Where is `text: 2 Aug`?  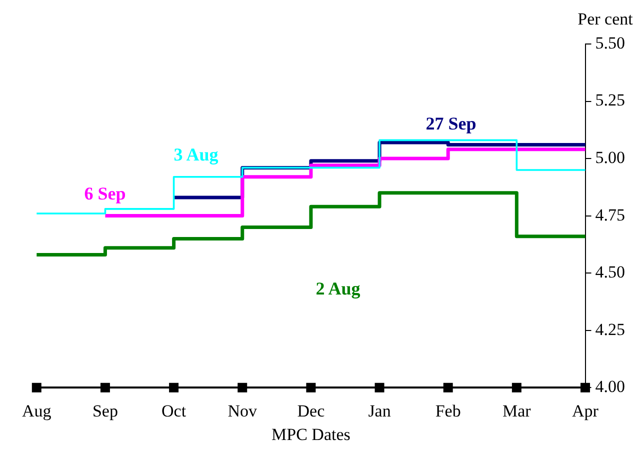 text: 2 Aug is located at coordinates (338, 288).